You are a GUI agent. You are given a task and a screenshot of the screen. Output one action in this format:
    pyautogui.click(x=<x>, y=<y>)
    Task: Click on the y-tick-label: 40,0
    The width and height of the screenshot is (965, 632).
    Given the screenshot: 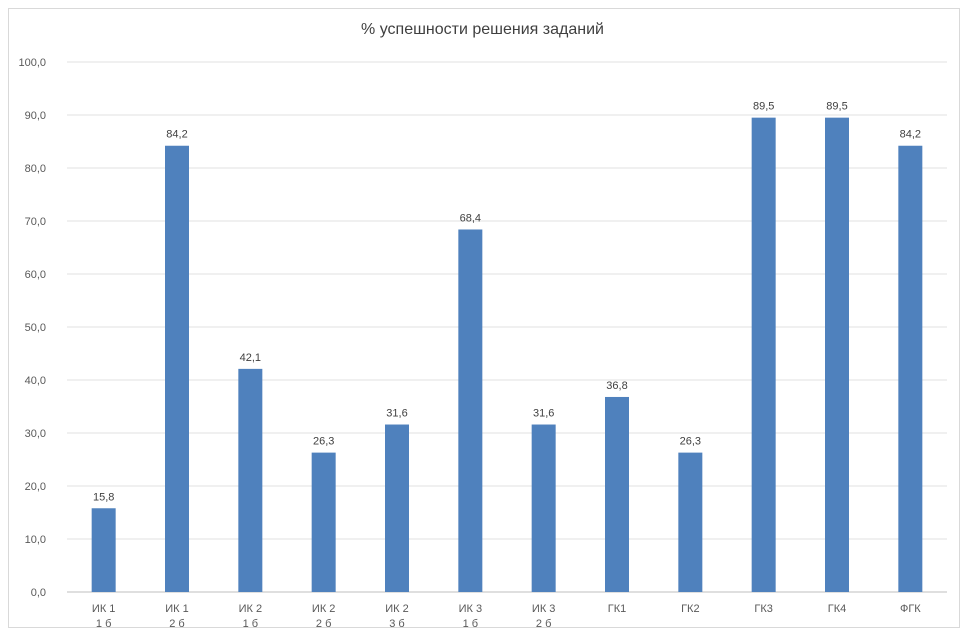 What is the action you would take?
    pyautogui.click(x=35, y=381)
    